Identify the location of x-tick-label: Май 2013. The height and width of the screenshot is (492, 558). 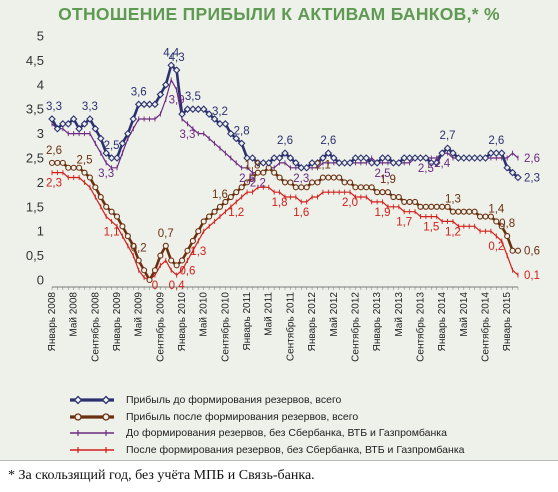
(399, 314).